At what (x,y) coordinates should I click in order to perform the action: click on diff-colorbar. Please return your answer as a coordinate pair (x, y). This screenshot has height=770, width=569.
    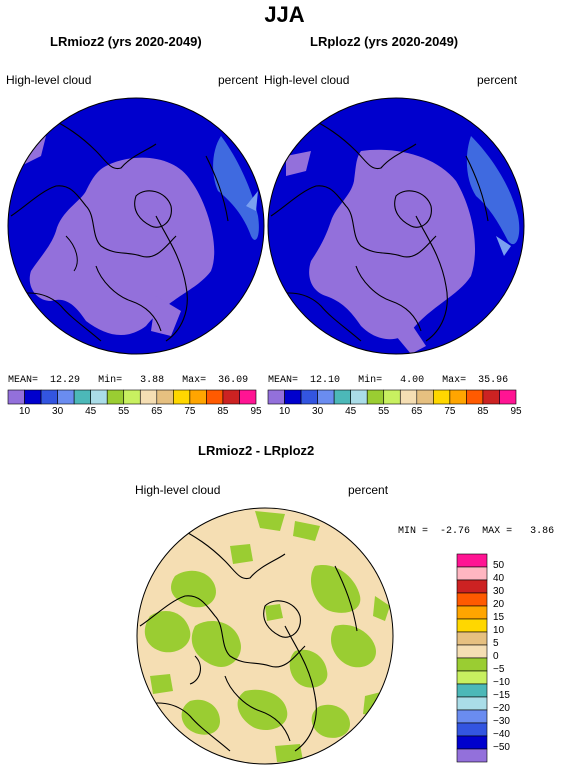
    Looking at the image, I should click on (472, 658).